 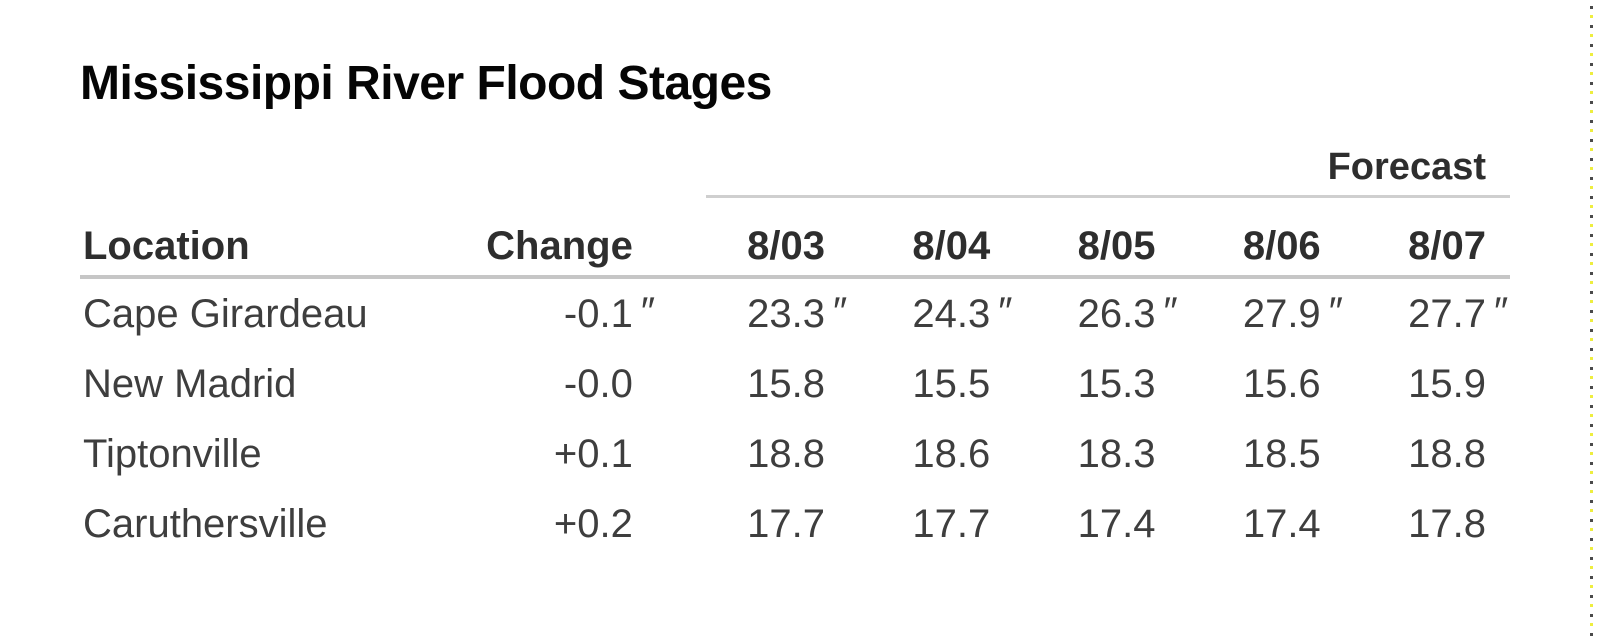 What do you see at coordinates (932, 238) in the screenshot?
I see `column-header-date-2: 8/04` at bounding box center [932, 238].